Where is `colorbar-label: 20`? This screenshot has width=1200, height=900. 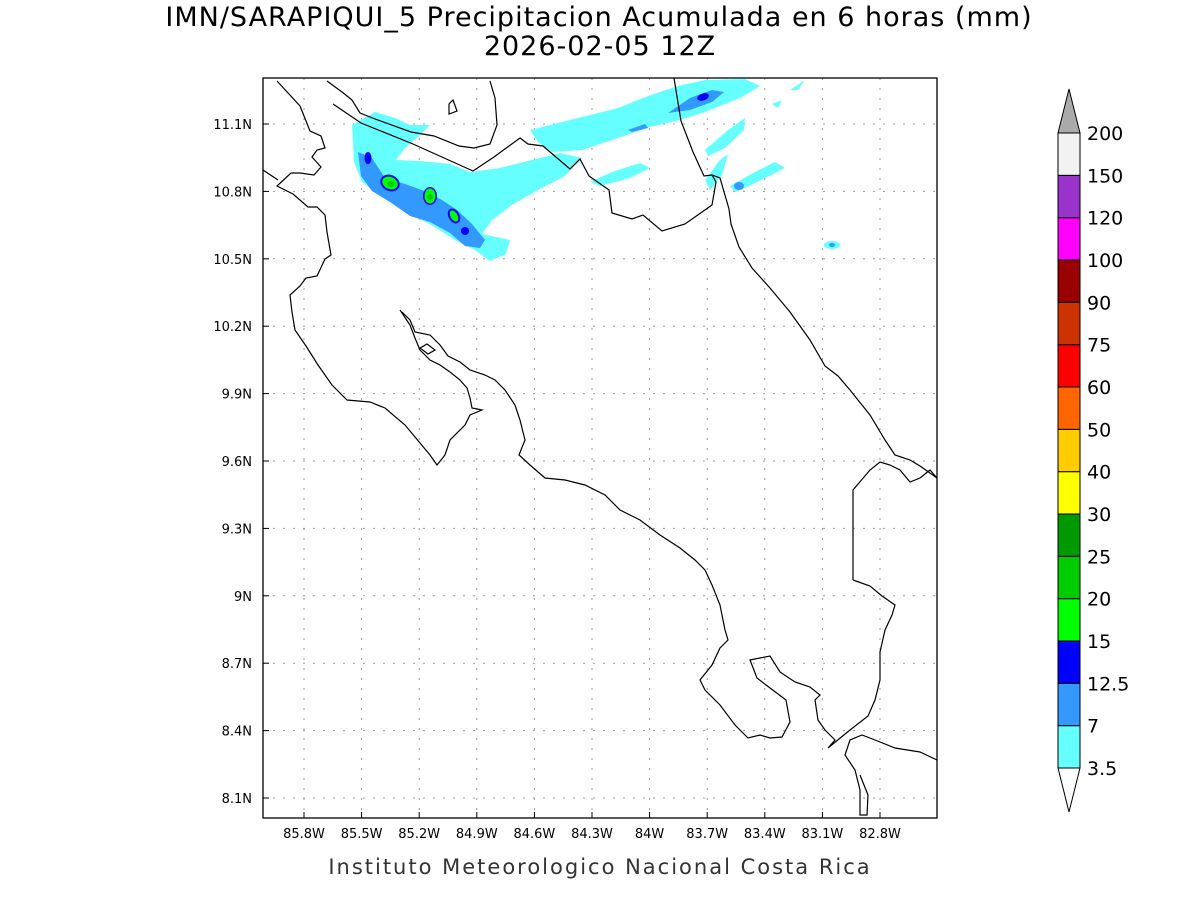 colorbar-label: 20 is located at coordinates (1099, 600).